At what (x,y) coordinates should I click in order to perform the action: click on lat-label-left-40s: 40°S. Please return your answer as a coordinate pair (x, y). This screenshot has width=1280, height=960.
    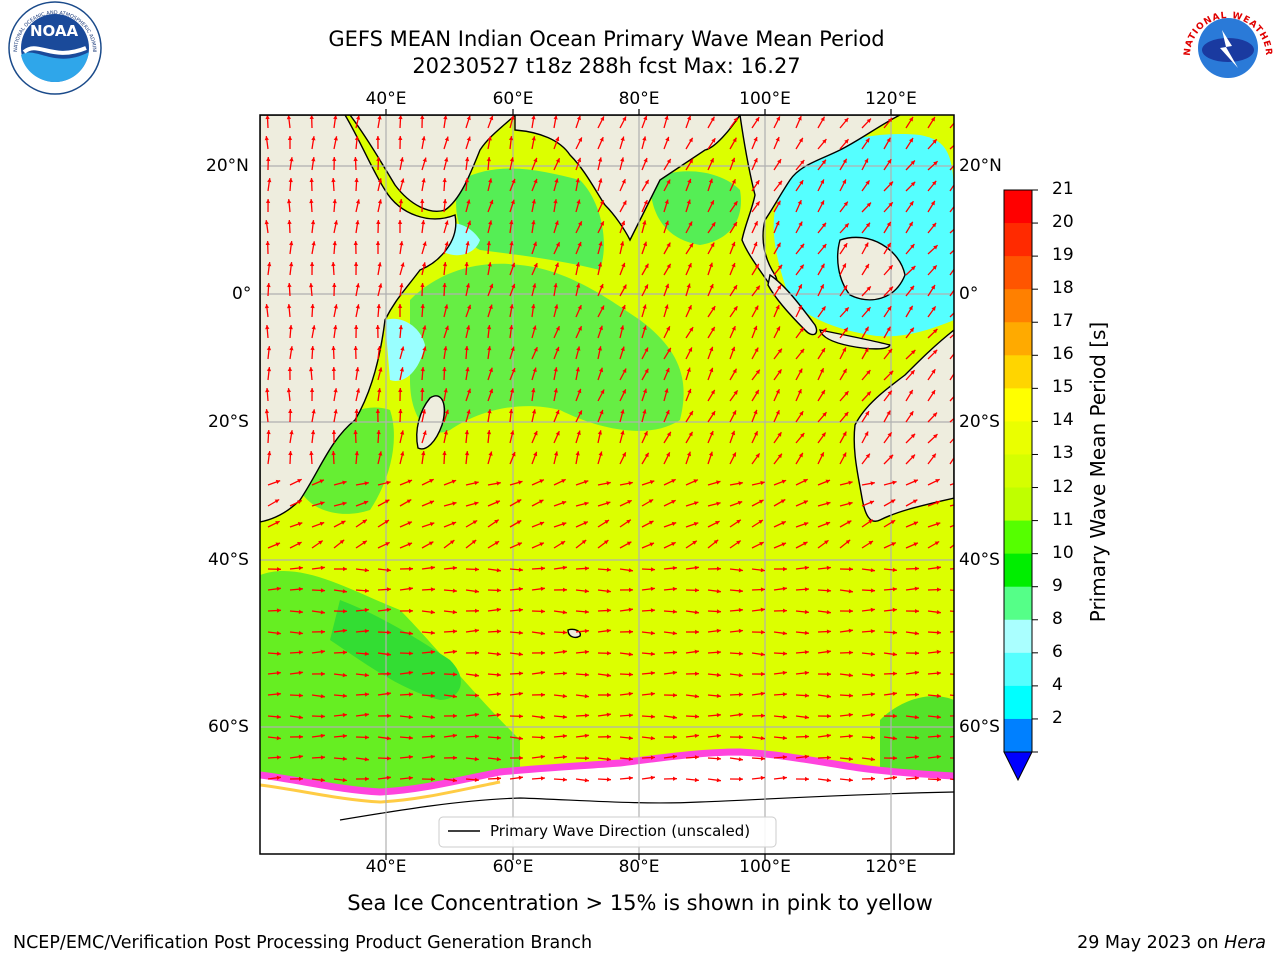
    Looking at the image, I should click on (228, 560).